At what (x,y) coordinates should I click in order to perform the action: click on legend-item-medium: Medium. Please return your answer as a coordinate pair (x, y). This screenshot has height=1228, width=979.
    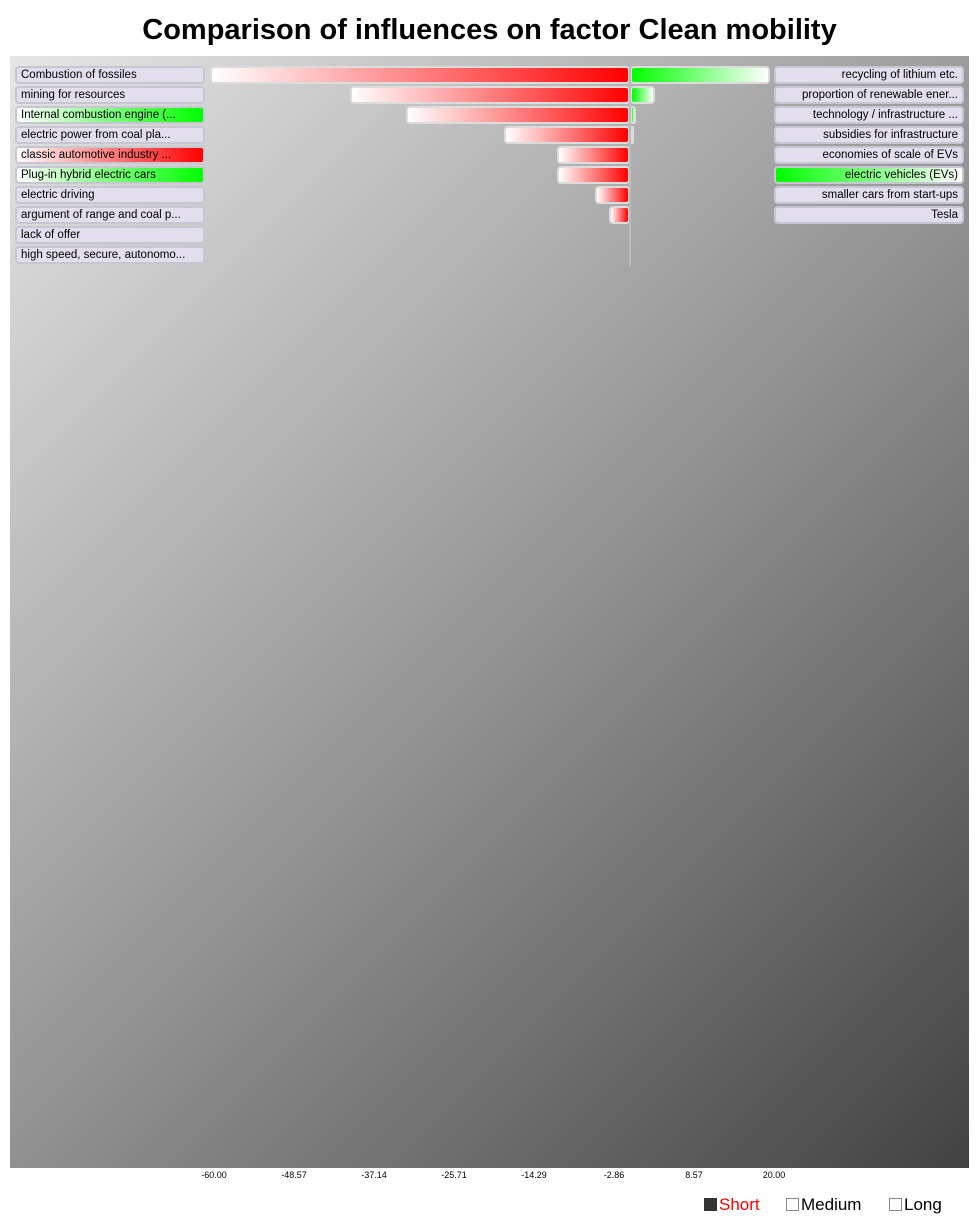
    Looking at the image, I should click on (823, 1205).